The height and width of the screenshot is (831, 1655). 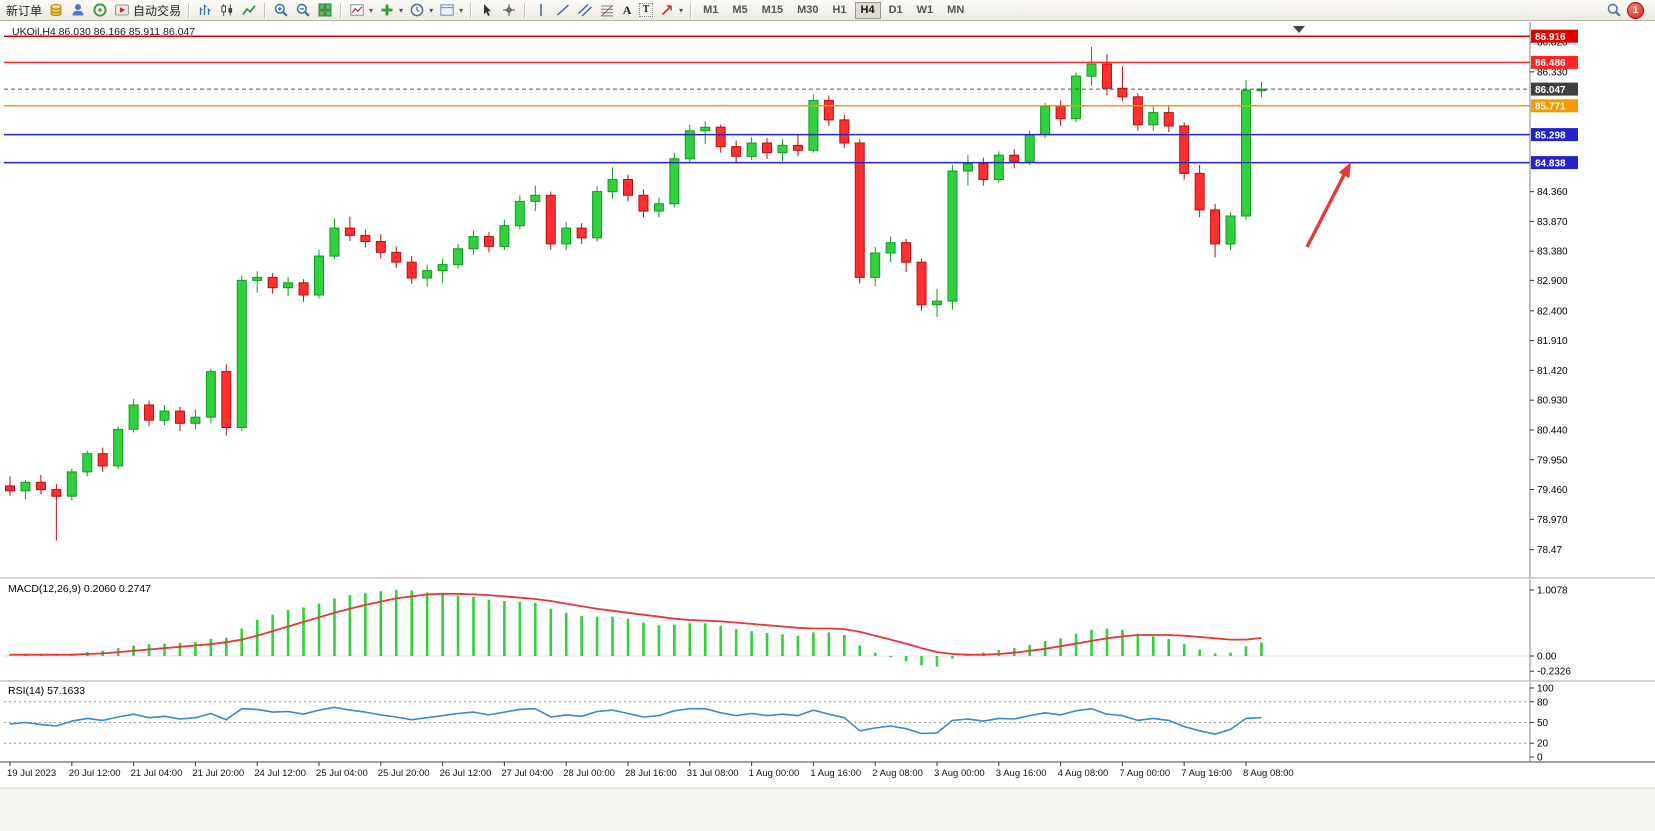 What do you see at coordinates (1545, 689) in the screenshot?
I see `rsi-scale-label: 100` at bounding box center [1545, 689].